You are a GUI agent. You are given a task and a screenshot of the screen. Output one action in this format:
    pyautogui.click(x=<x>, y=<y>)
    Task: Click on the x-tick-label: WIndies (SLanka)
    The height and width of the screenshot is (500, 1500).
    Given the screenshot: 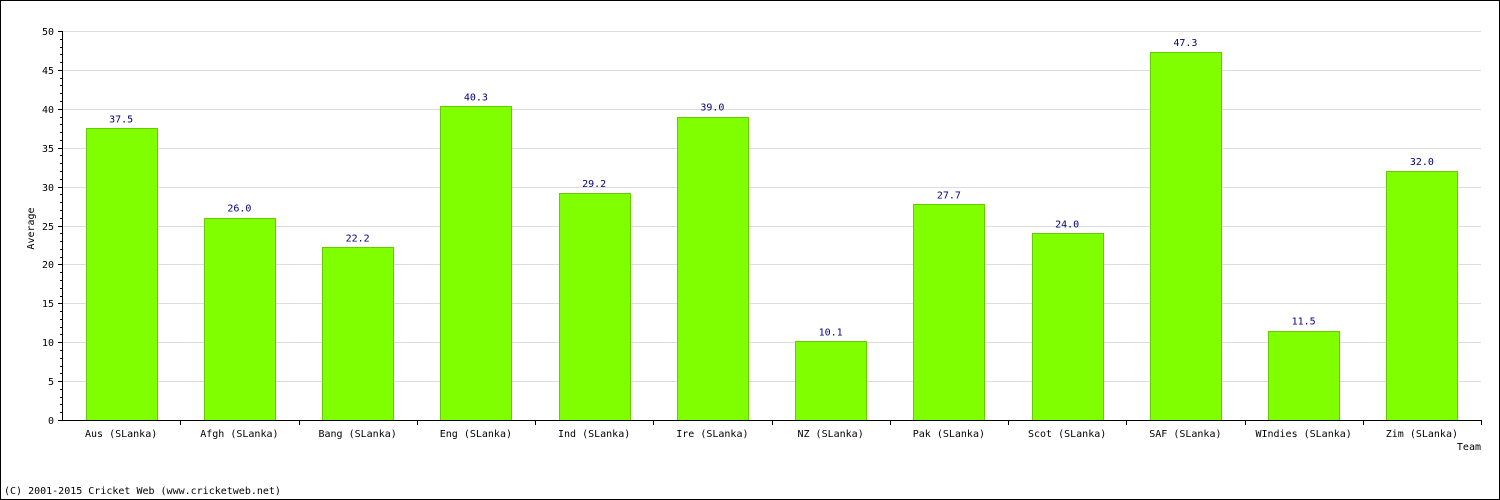 What is the action you would take?
    pyautogui.click(x=1303, y=434)
    